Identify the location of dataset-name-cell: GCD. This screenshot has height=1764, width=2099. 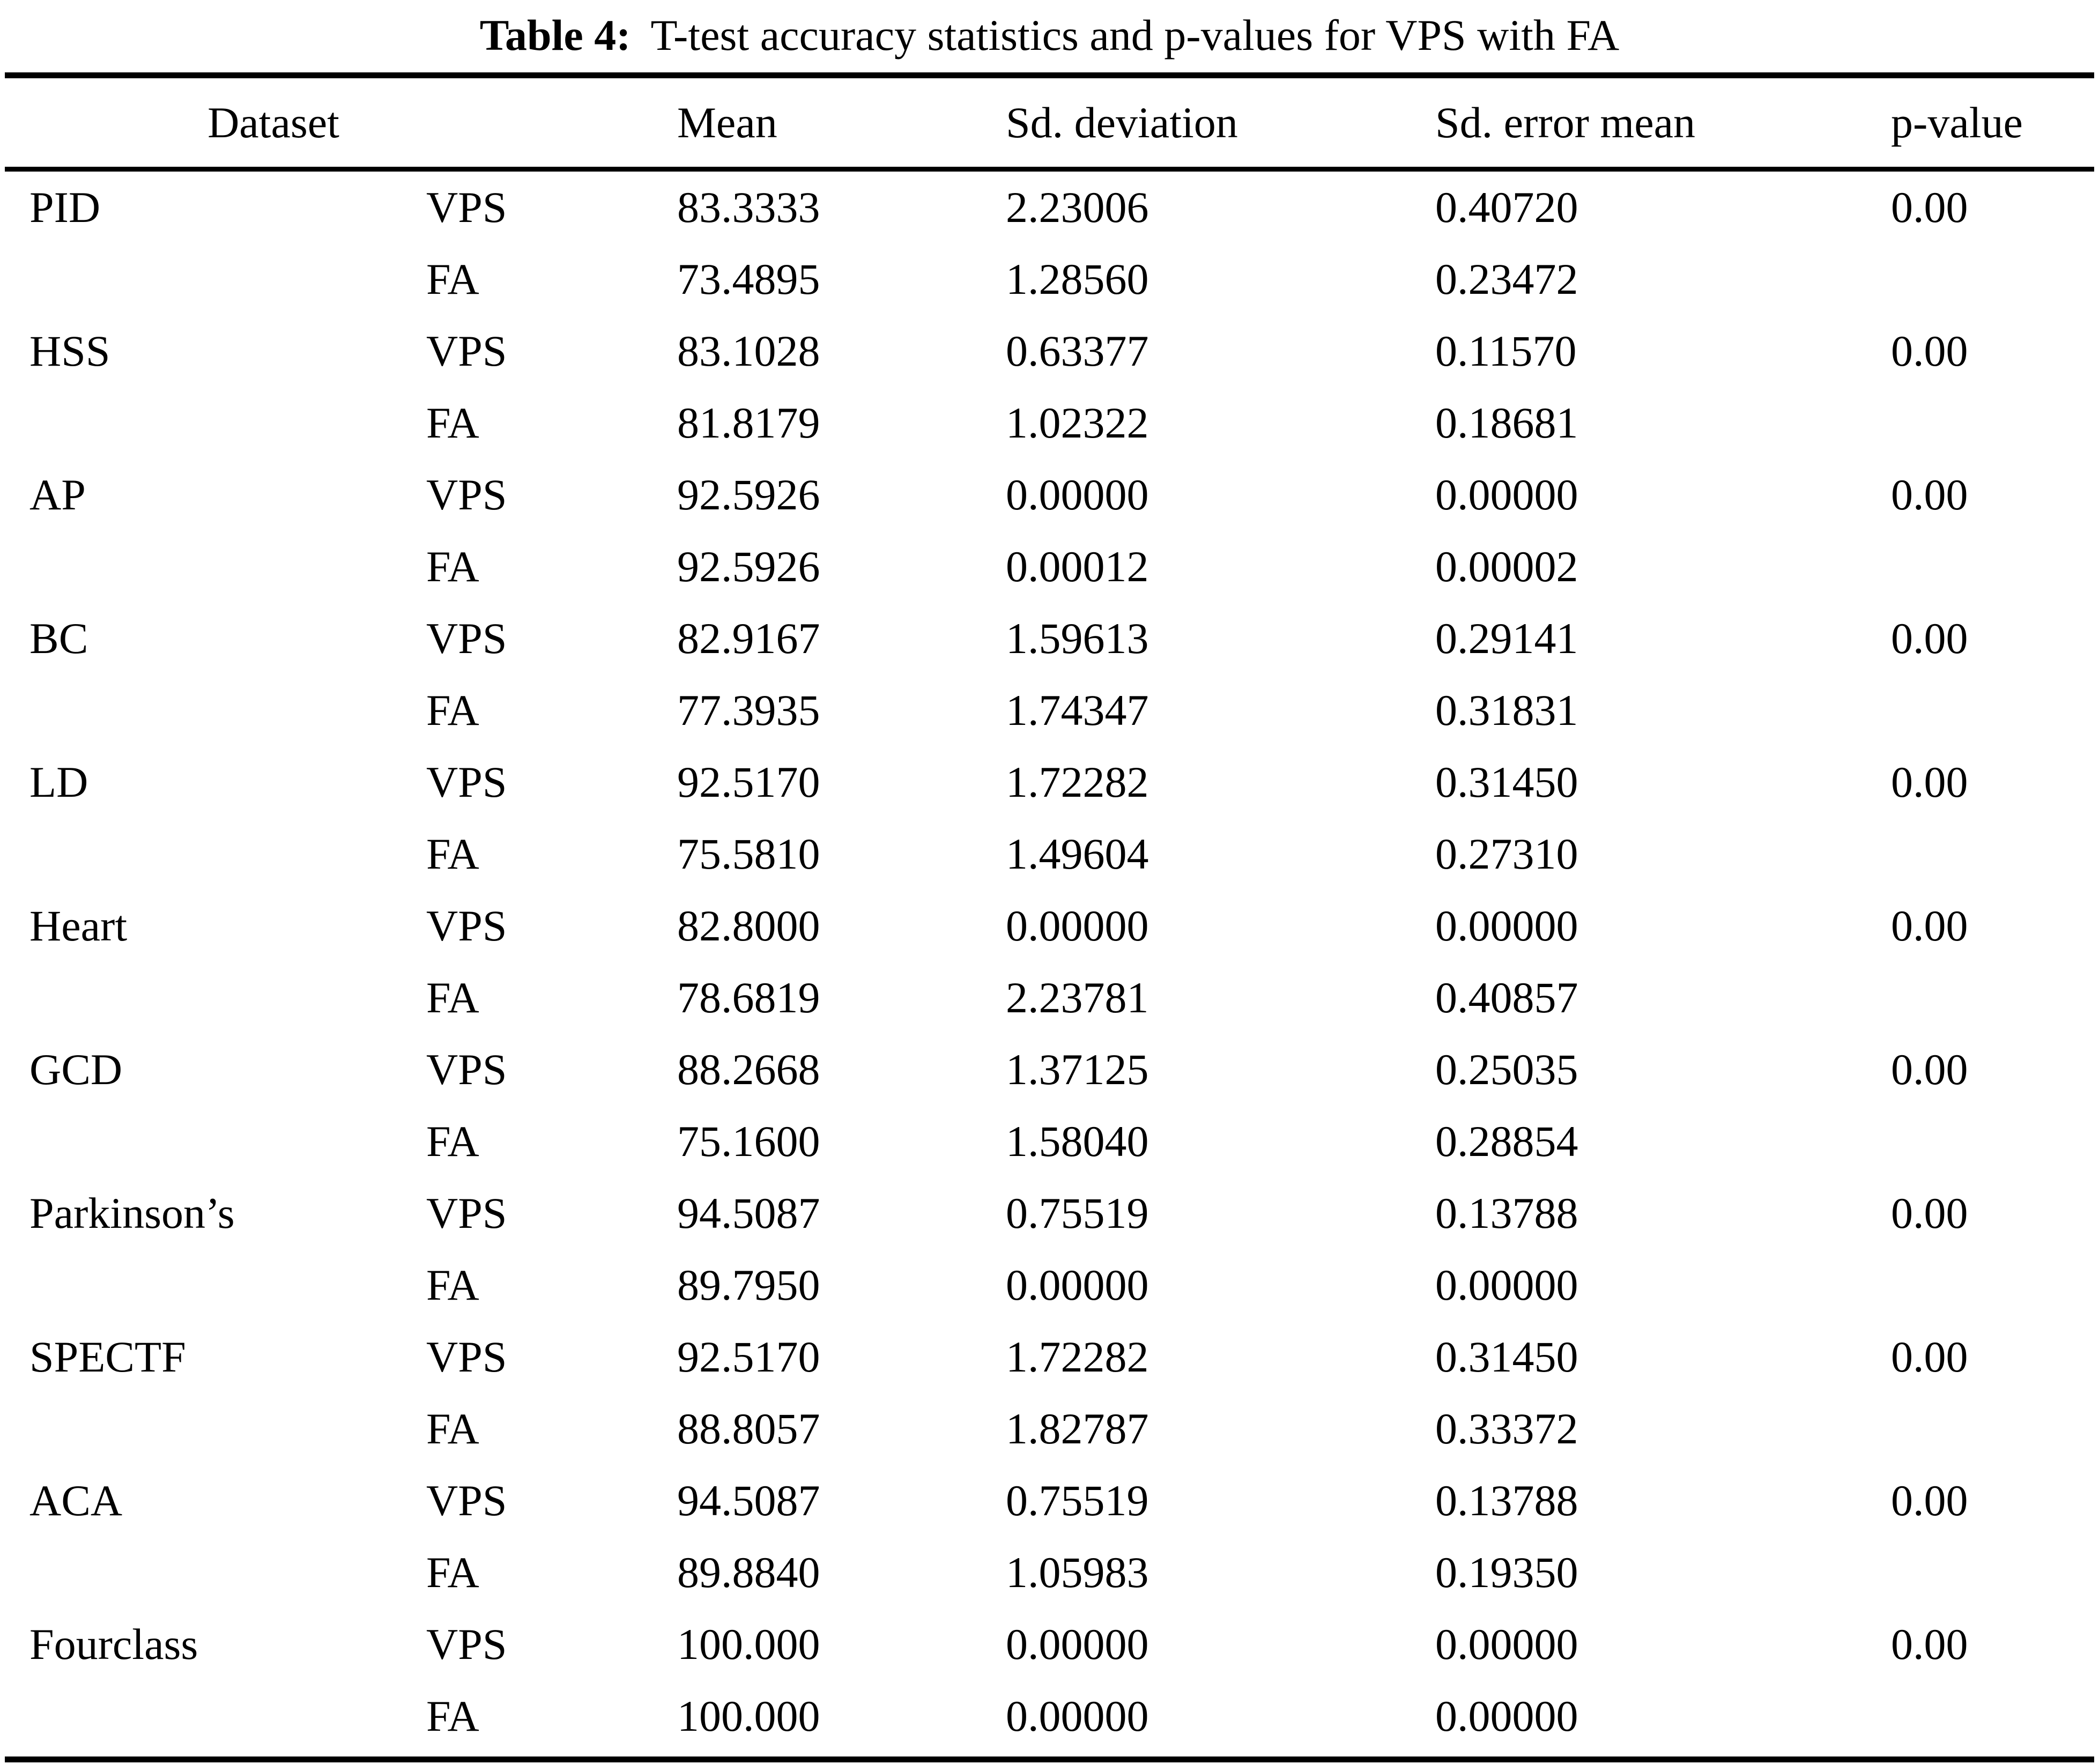
(76, 1069).